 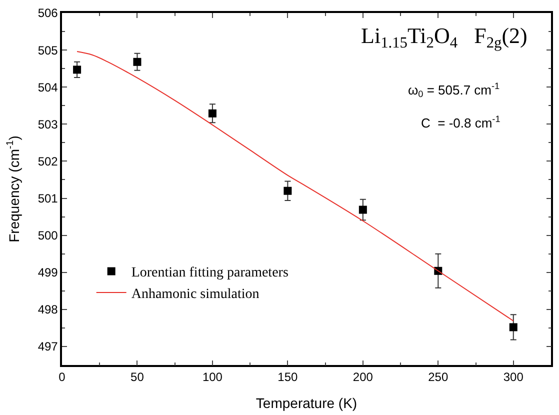 I want to click on y-tick-label: 499, so click(x=48, y=273).